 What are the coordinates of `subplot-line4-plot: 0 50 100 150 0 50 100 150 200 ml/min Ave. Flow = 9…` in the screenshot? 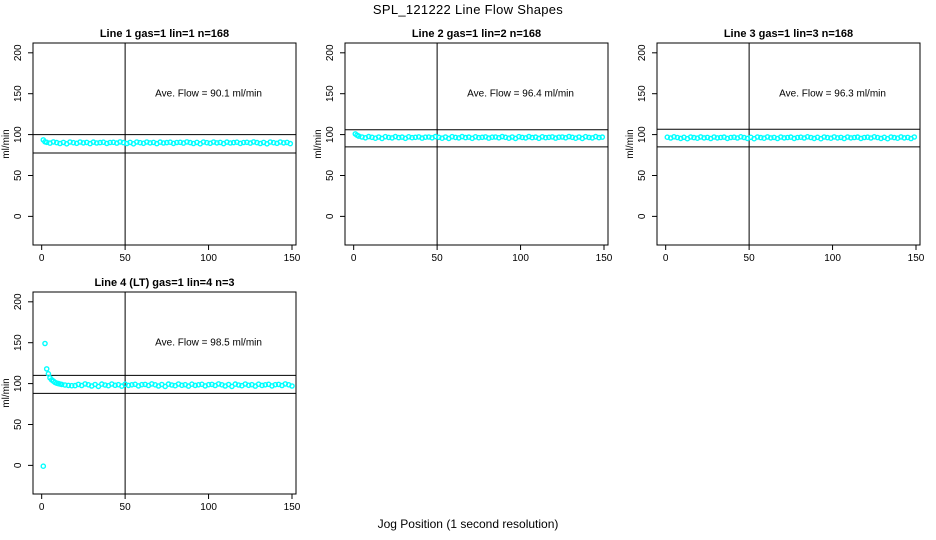 It's located at (151, 402).